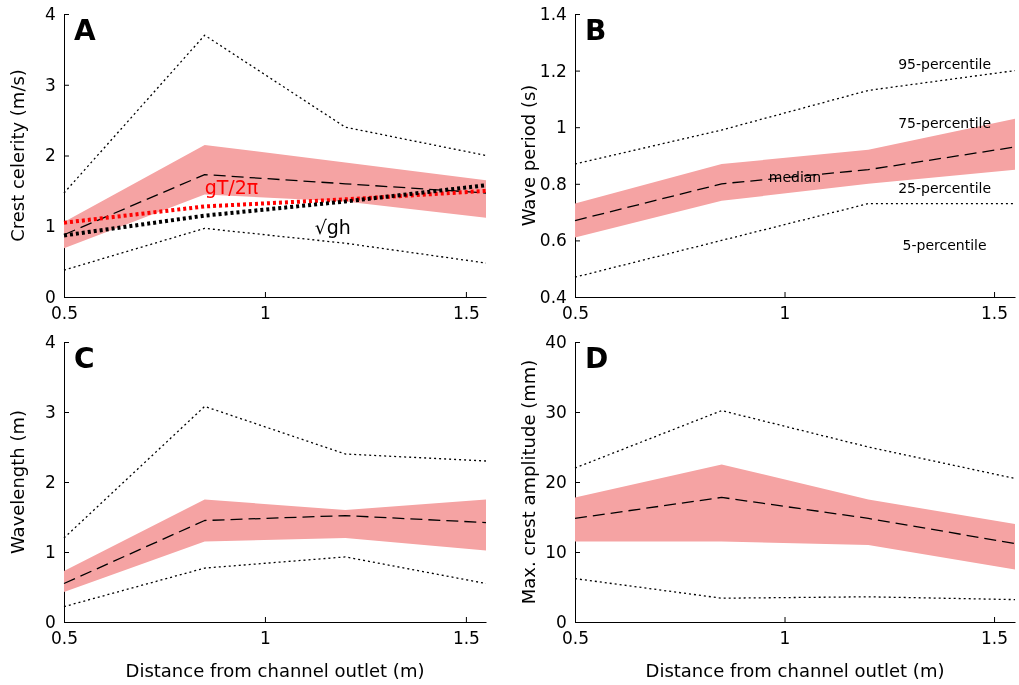 The height and width of the screenshot is (685, 1019). What do you see at coordinates (553, 240) in the screenshot?
I see `y-tick-label: 0.6` at bounding box center [553, 240].